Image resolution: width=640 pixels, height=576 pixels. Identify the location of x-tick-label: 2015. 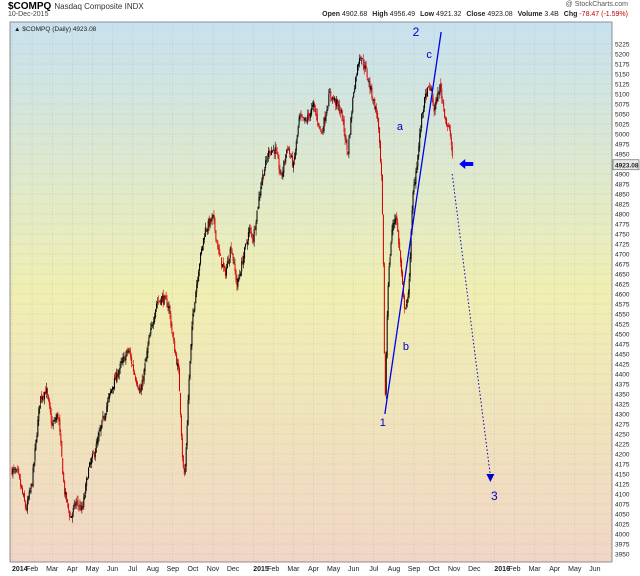
(261, 569).